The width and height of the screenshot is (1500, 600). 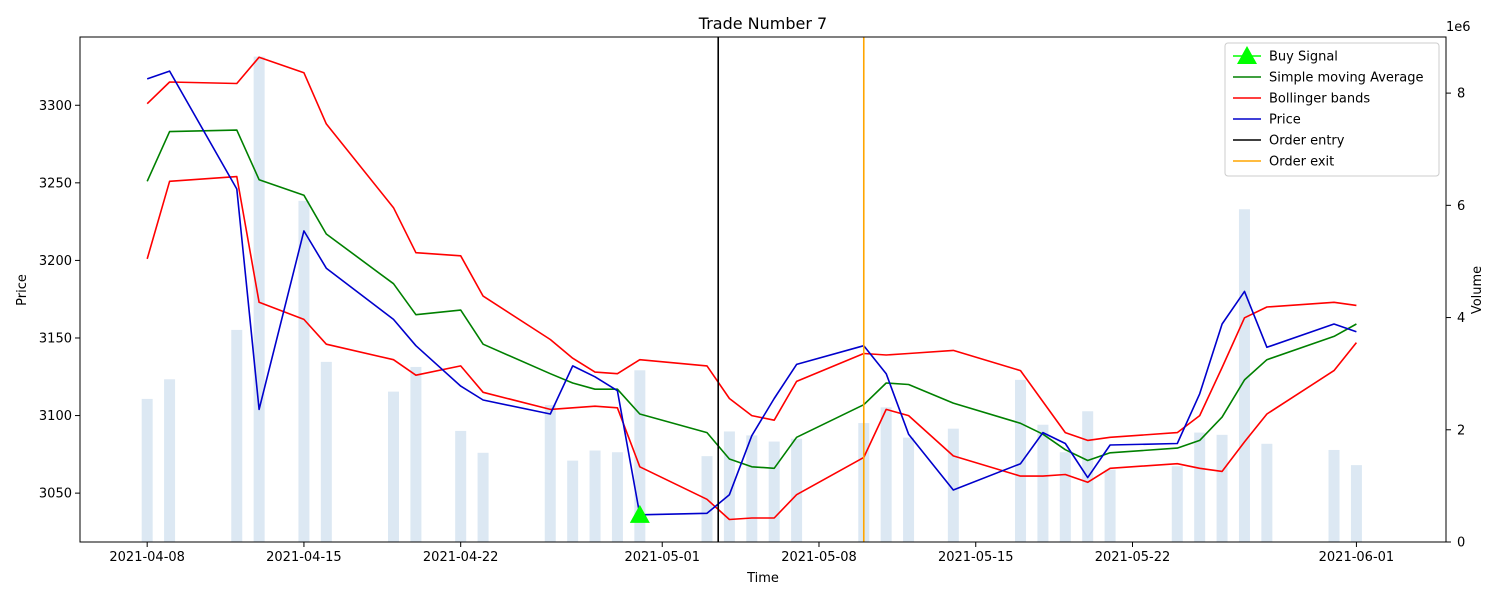 I want to click on x-axis-label: Time, so click(x=762, y=578).